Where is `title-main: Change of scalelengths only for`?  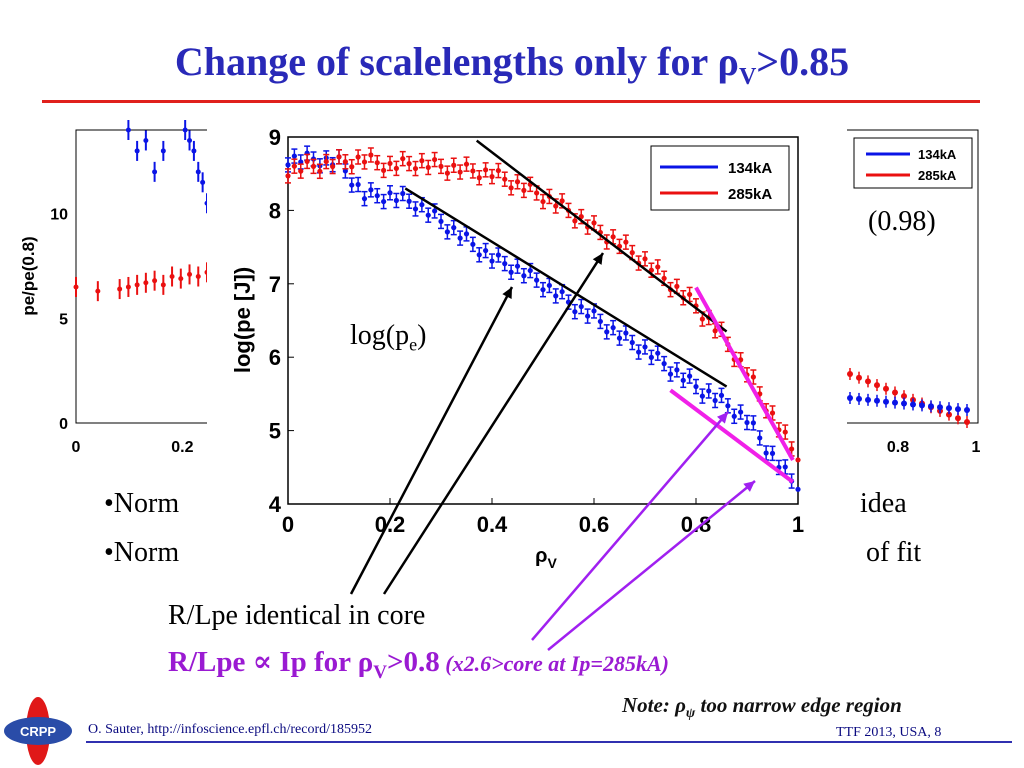 title-main: Change of scalelengths only for is located at coordinates (446, 61).